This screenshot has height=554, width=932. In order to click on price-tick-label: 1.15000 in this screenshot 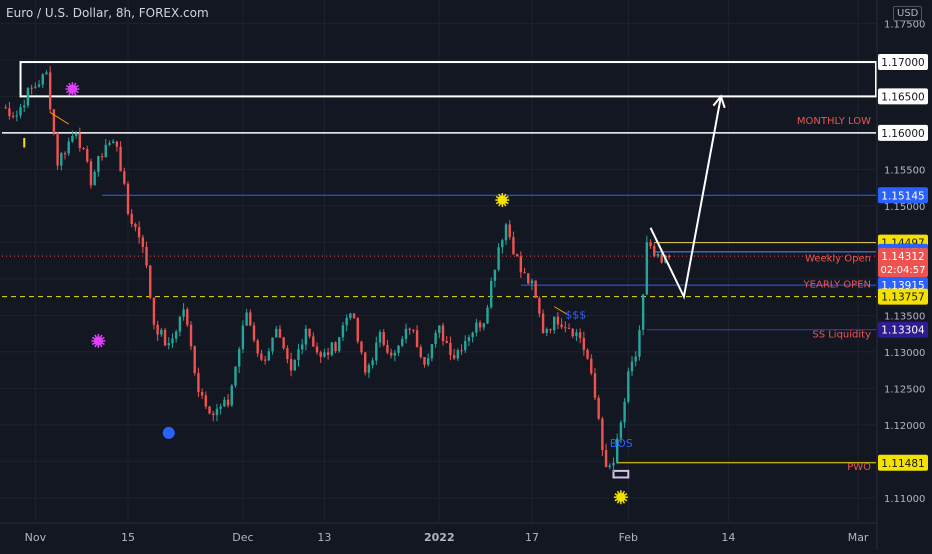, I will do `click(904, 207)`.